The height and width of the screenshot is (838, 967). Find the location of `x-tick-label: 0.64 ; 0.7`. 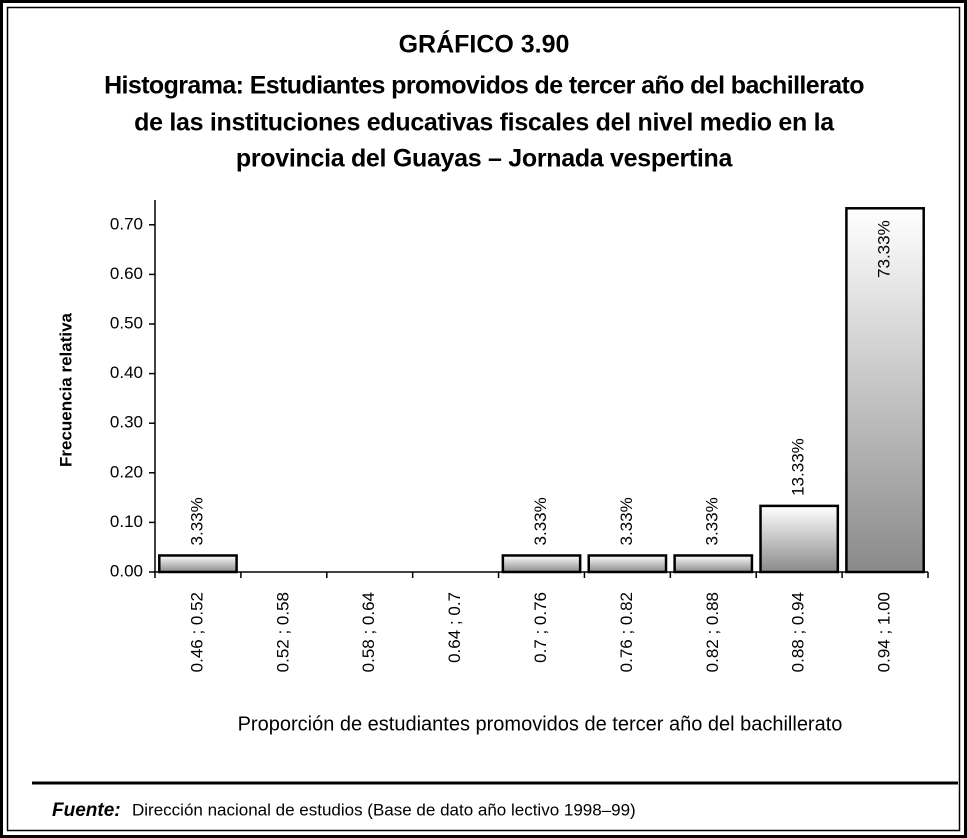

x-tick-label: 0.64 ; 0.7 is located at coordinates (454, 627).